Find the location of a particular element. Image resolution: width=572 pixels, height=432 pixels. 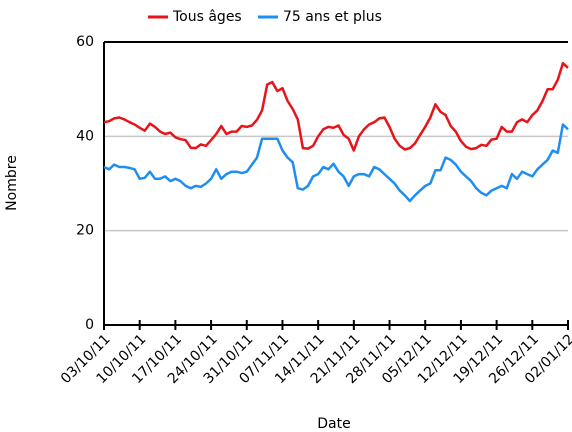

y-tick-label: 40 is located at coordinates (85, 136).